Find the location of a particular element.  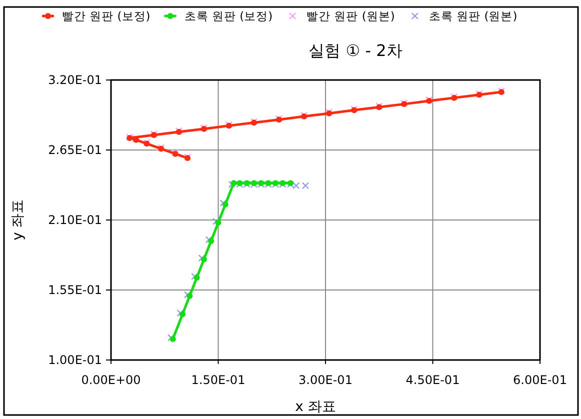

y-axis-title: y 좌표 is located at coordinates (18, 220).